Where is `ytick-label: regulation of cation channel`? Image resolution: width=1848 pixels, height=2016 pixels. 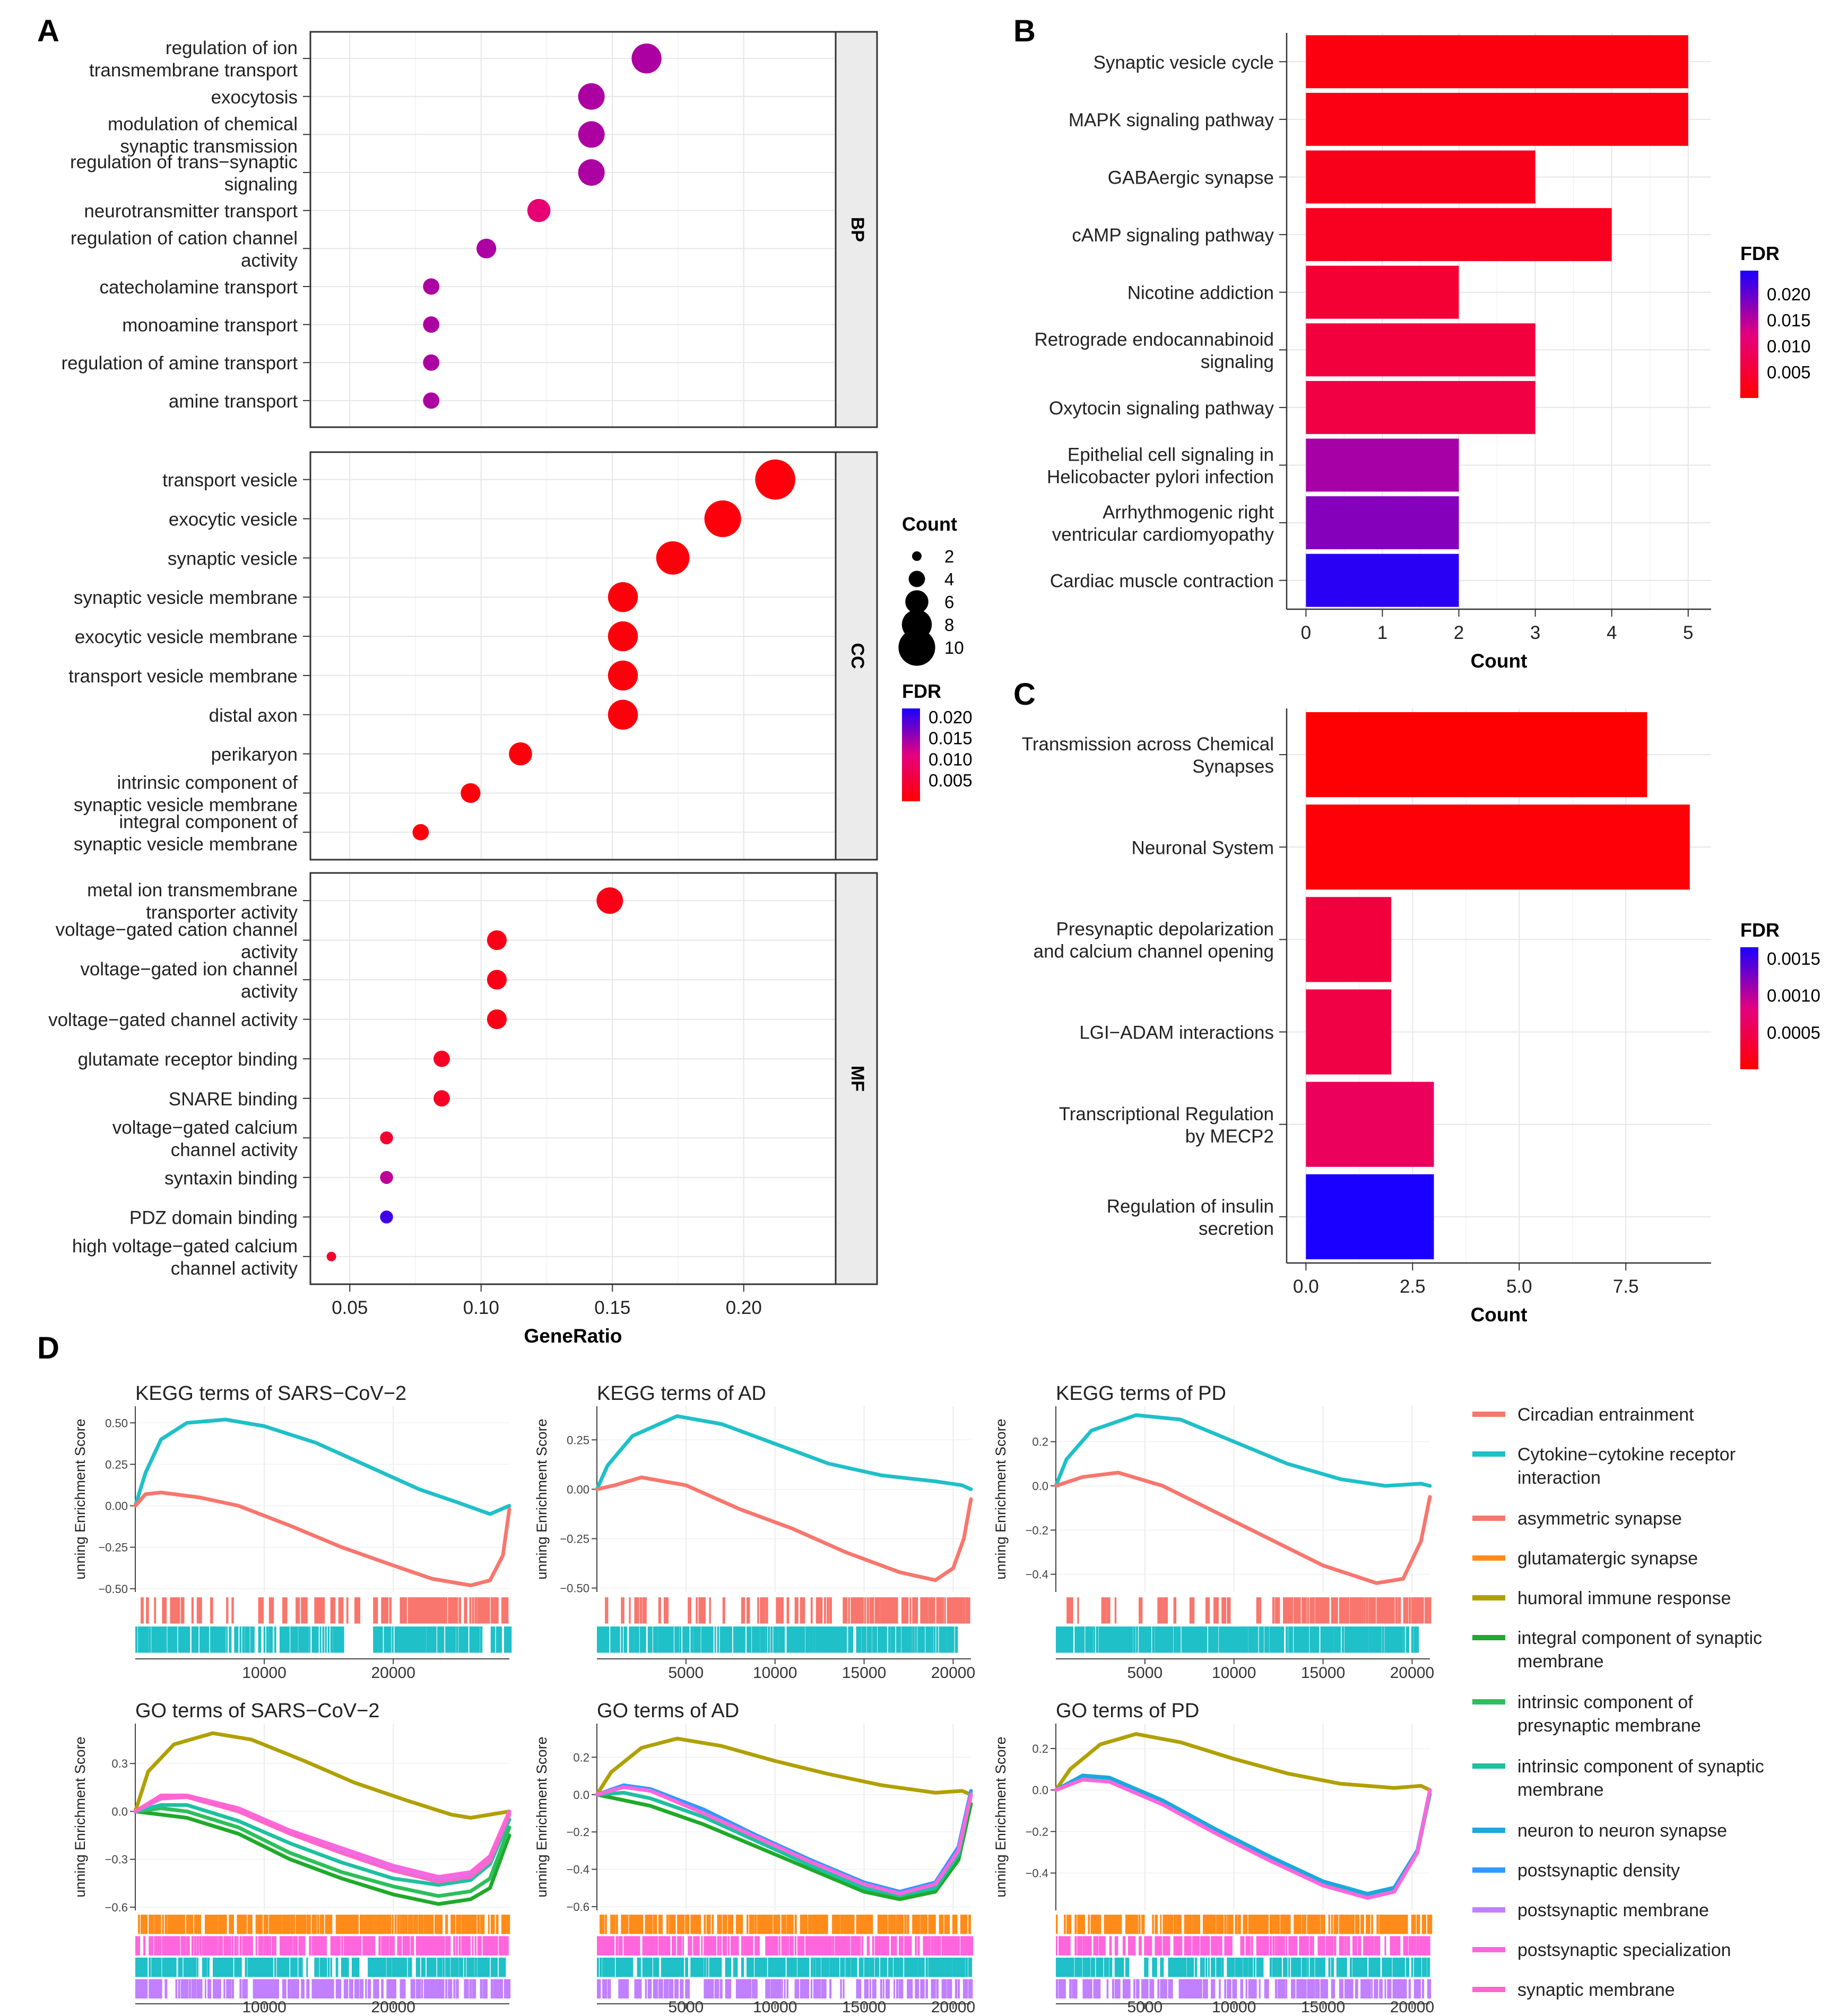 ytick-label: regulation of cation channel is located at coordinates (184, 238).